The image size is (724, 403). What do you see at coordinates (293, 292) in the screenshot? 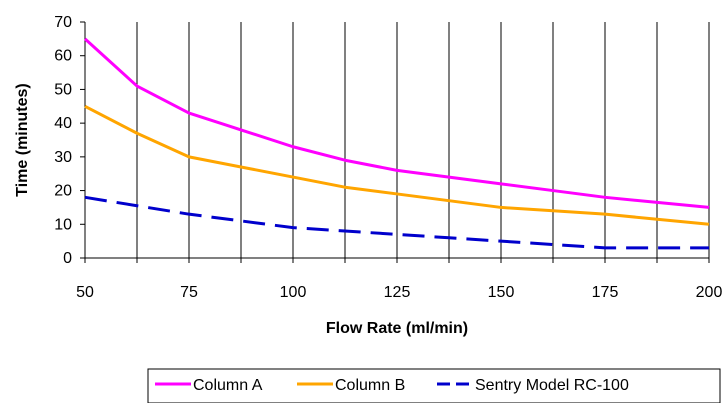
I see `x-tick-label: 100` at bounding box center [293, 292].